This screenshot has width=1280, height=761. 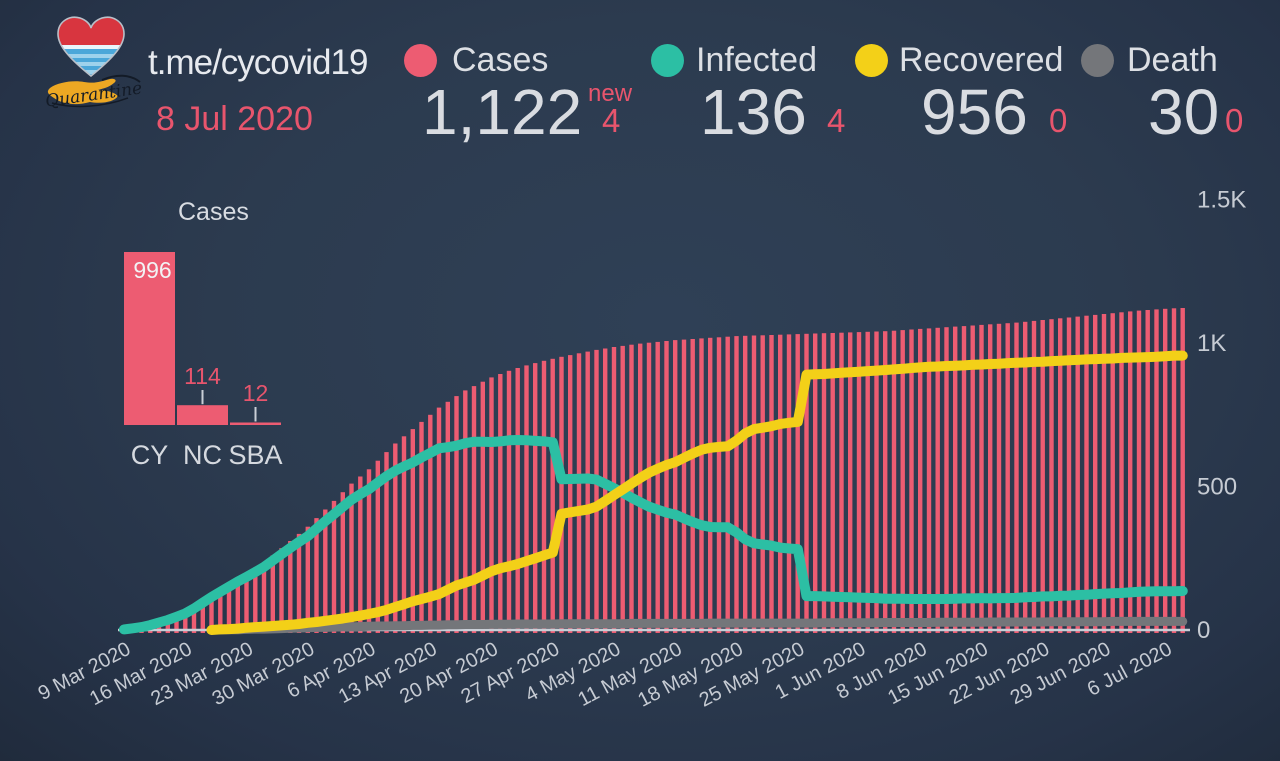 What do you see at coordinates (255, 455) in the screenshot?
I see `mini-category-SBA: SBA` at bounding box center [255, 455].